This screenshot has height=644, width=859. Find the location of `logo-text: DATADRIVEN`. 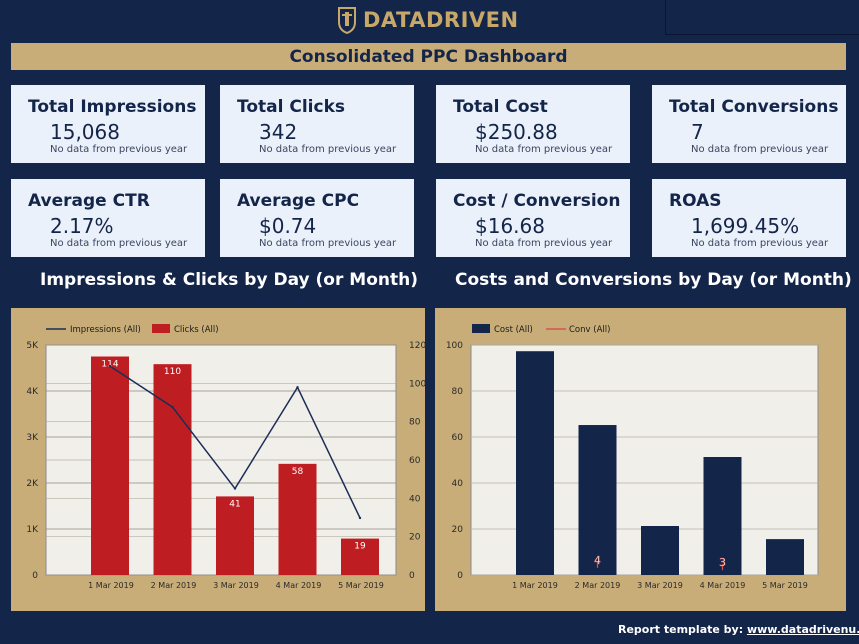

logo-text: DATADRIVEN is located at coordinates (441, 20).